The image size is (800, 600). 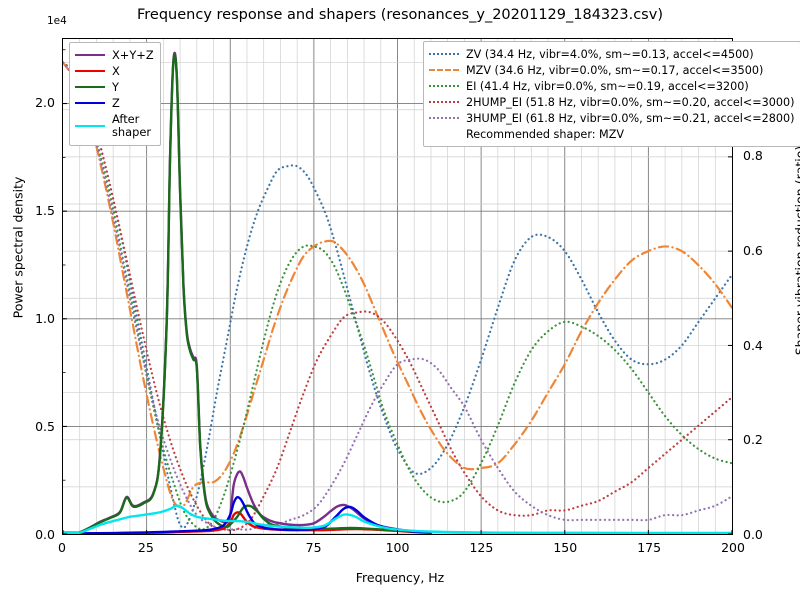 I want to click on x-tick-label: 25, so click(x=145, y=547).